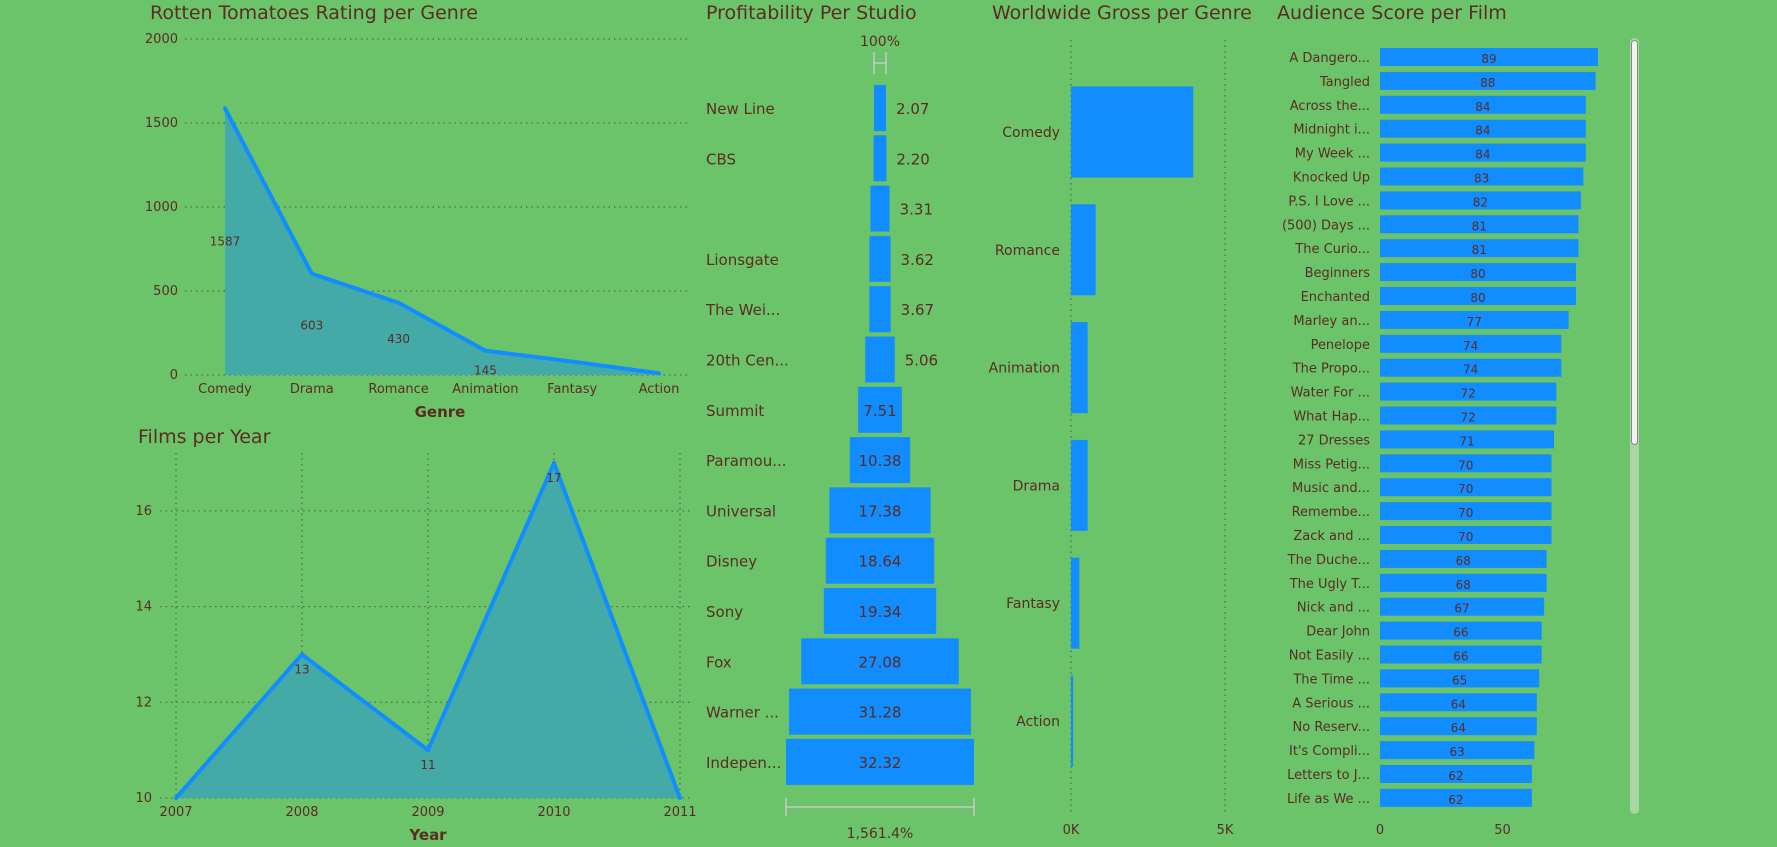 The image size is (1777, 847). Describe the element at coordinates (1481, 179) in the screenshot. I see `film-value-label: 83` at that location.